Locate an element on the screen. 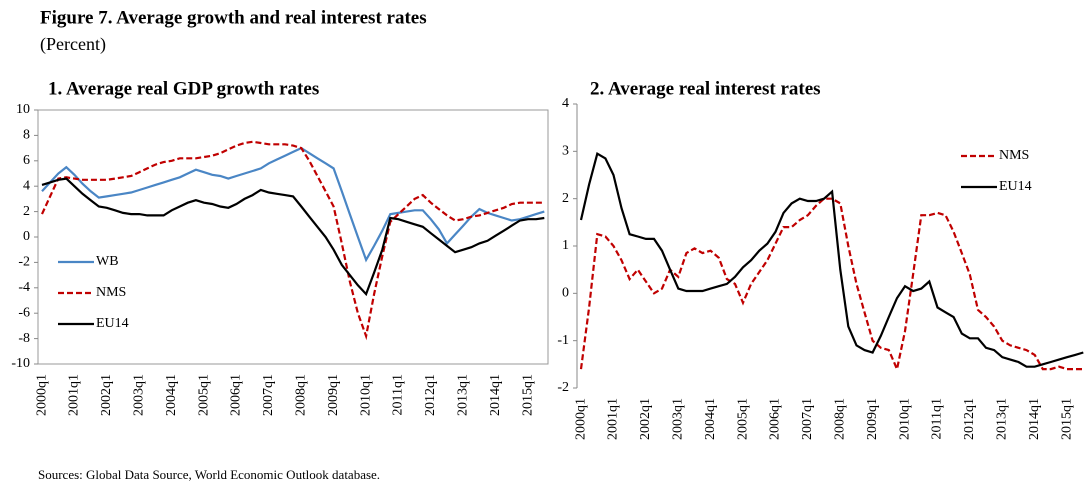 The width and height of the screenshot is (1091, 485). y-tick-label: 6 is located at coordinates (26, 160).